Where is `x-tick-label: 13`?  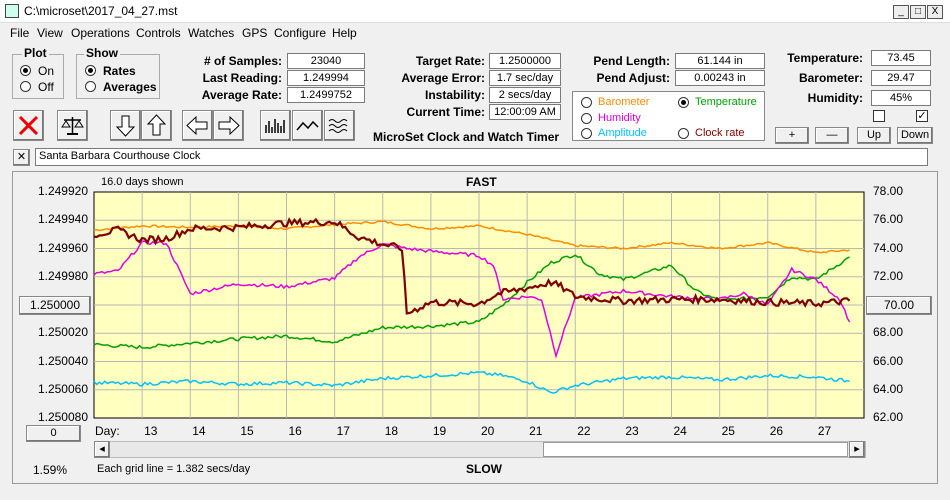 x-tick-label: 13 is located at coordinates (151, 431).